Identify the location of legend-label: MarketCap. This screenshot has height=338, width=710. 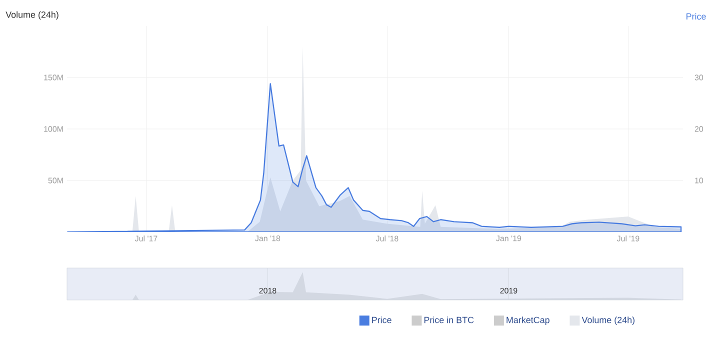
(528, 320).